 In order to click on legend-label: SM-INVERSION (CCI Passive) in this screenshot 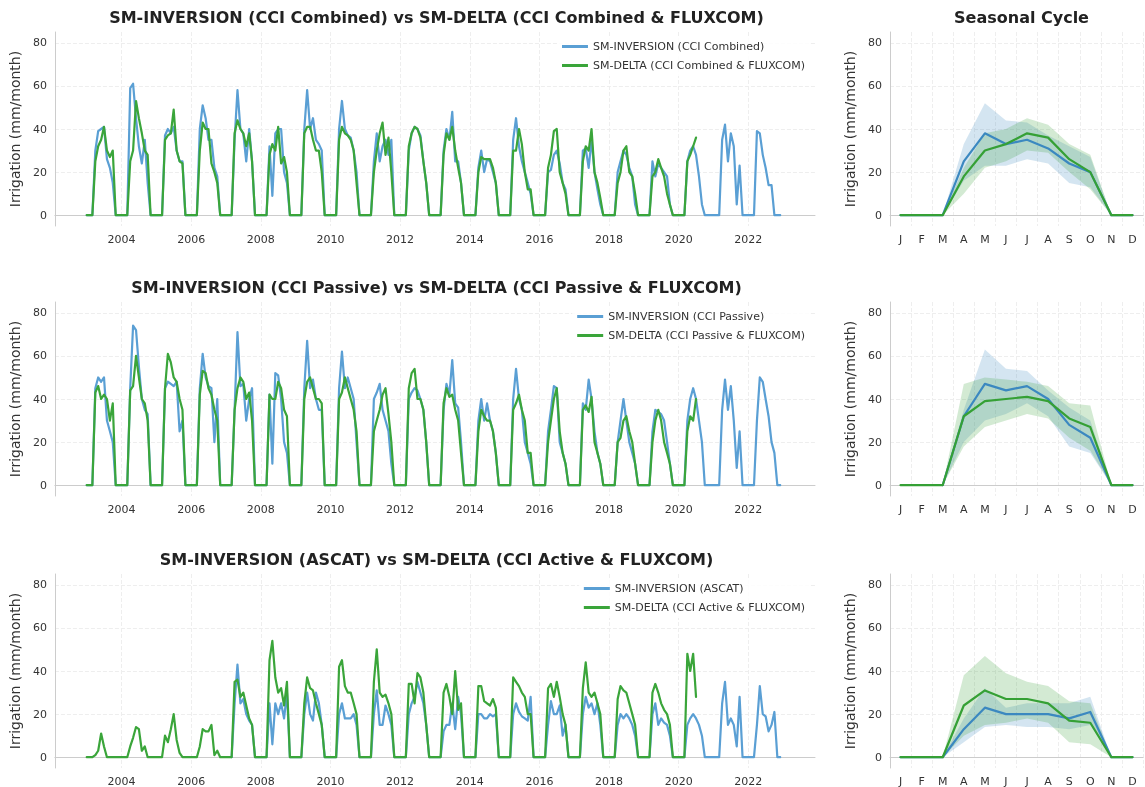, I will do `click(686, 316)`.